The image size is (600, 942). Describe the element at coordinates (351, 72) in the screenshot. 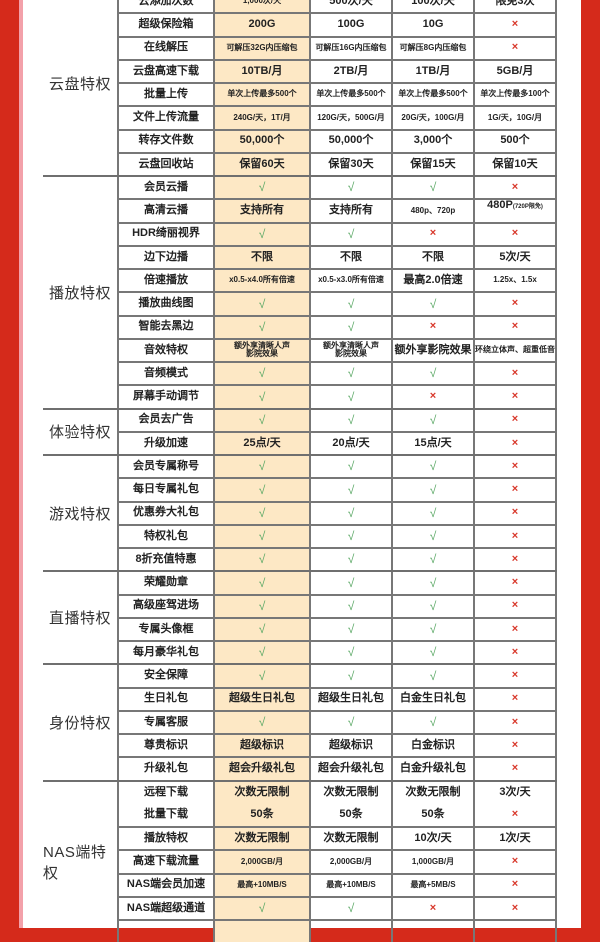

I see `cell-text: 2TB/月` at that location.